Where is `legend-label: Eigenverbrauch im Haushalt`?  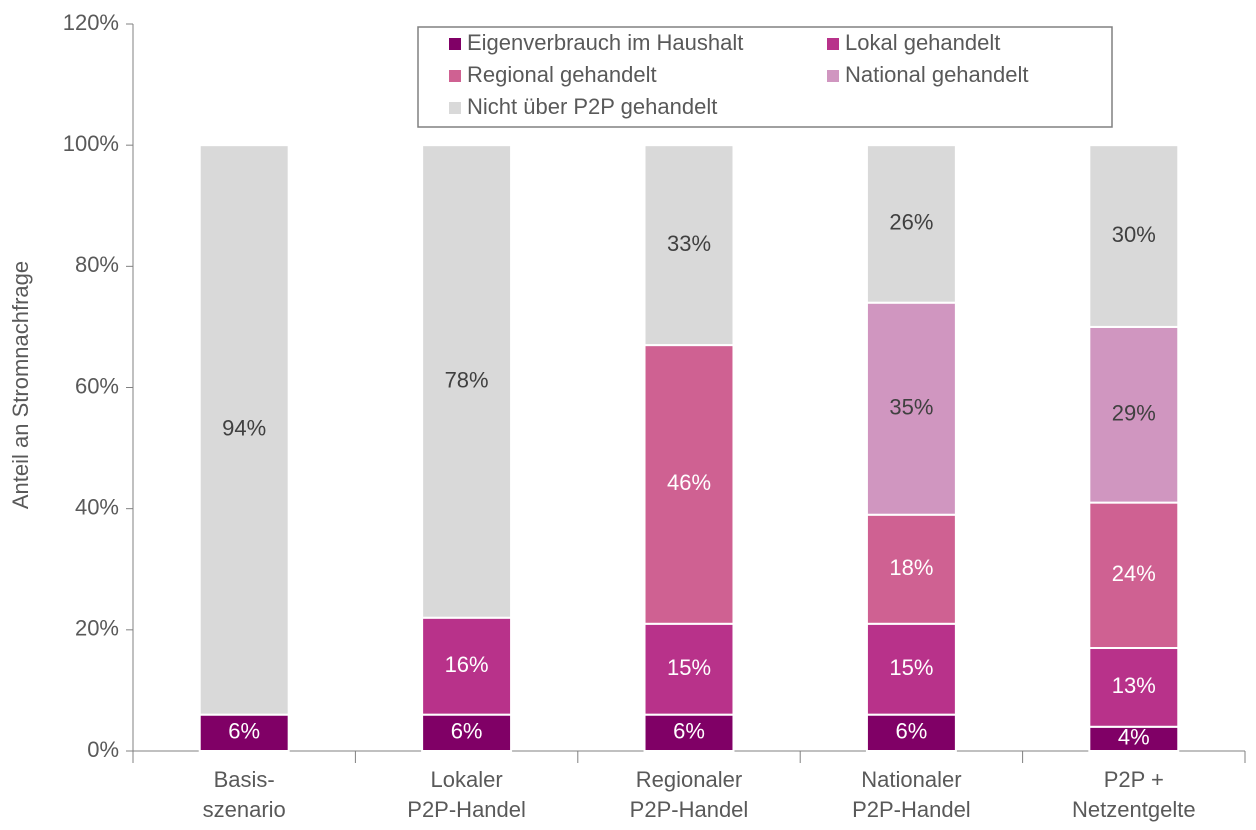
legend-label: Eigenverbrauch im Haushalt is located at coordinates (605, 42).